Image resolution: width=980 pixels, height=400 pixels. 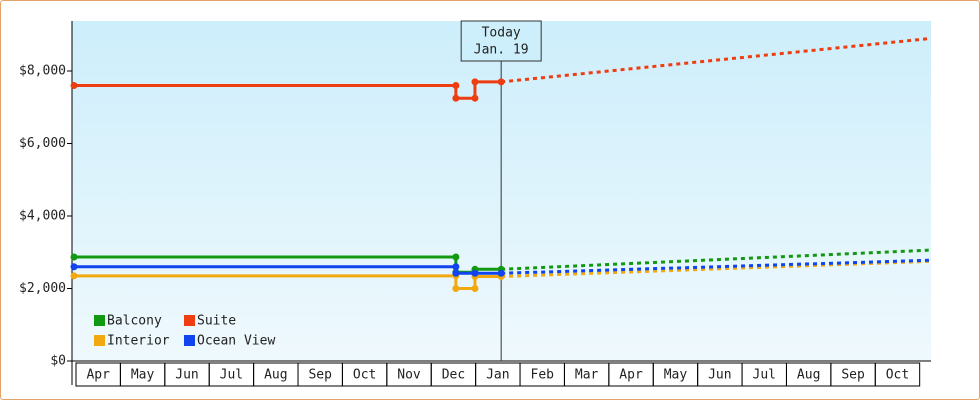 I want to click on legend-label: Ocean View, so click(x=236, y=341).